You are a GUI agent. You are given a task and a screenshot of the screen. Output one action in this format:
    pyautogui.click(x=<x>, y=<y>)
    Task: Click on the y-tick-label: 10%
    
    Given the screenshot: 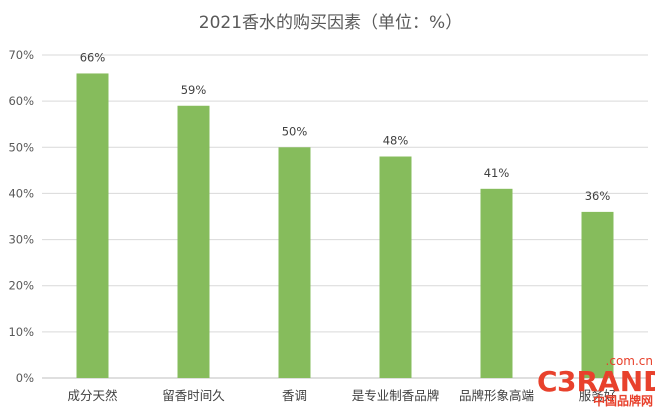 What is the action you would take?
    pyautogui.click(x=21, y=332)
    